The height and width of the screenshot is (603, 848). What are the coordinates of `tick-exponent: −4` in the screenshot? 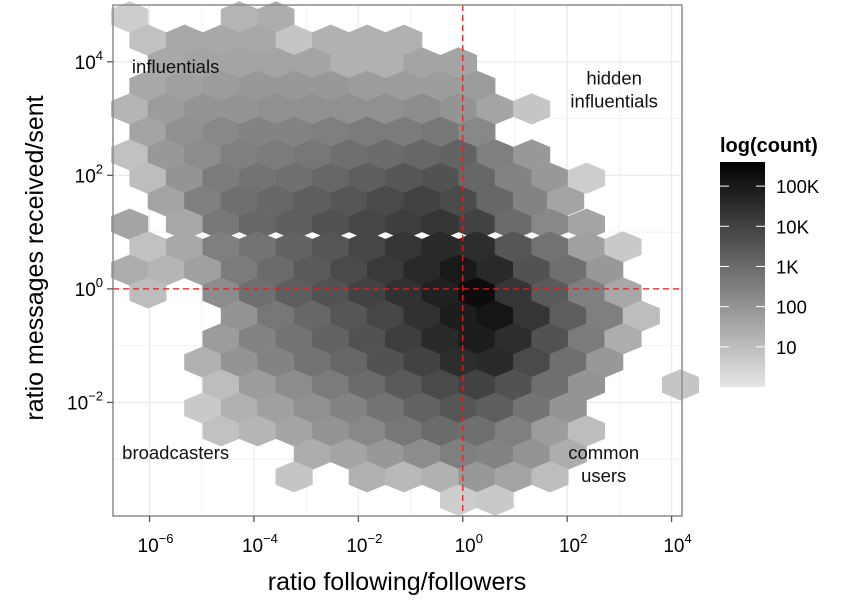 It's located at (270, 538).